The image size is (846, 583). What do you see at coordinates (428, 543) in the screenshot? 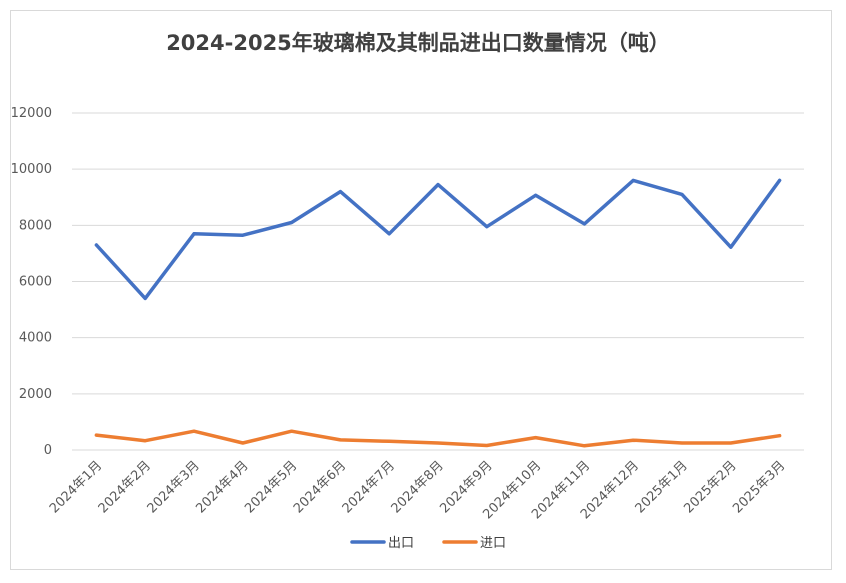
I see `legend: 出口 进口` at bounding box center [428, 543].